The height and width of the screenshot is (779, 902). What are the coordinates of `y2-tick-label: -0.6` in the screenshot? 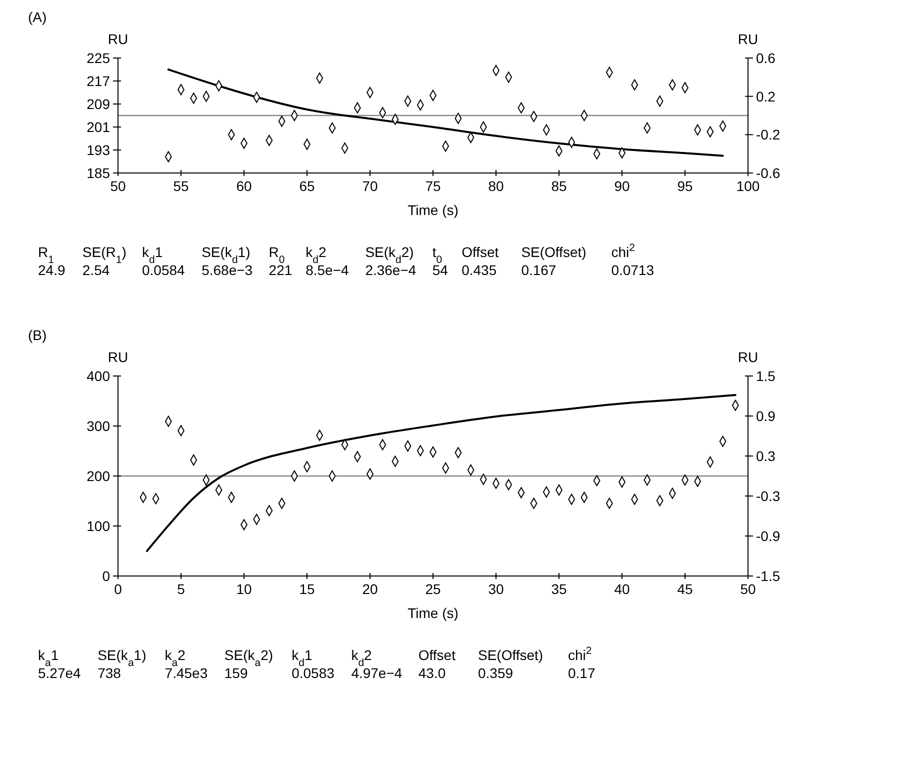 It's located at (768, 173).